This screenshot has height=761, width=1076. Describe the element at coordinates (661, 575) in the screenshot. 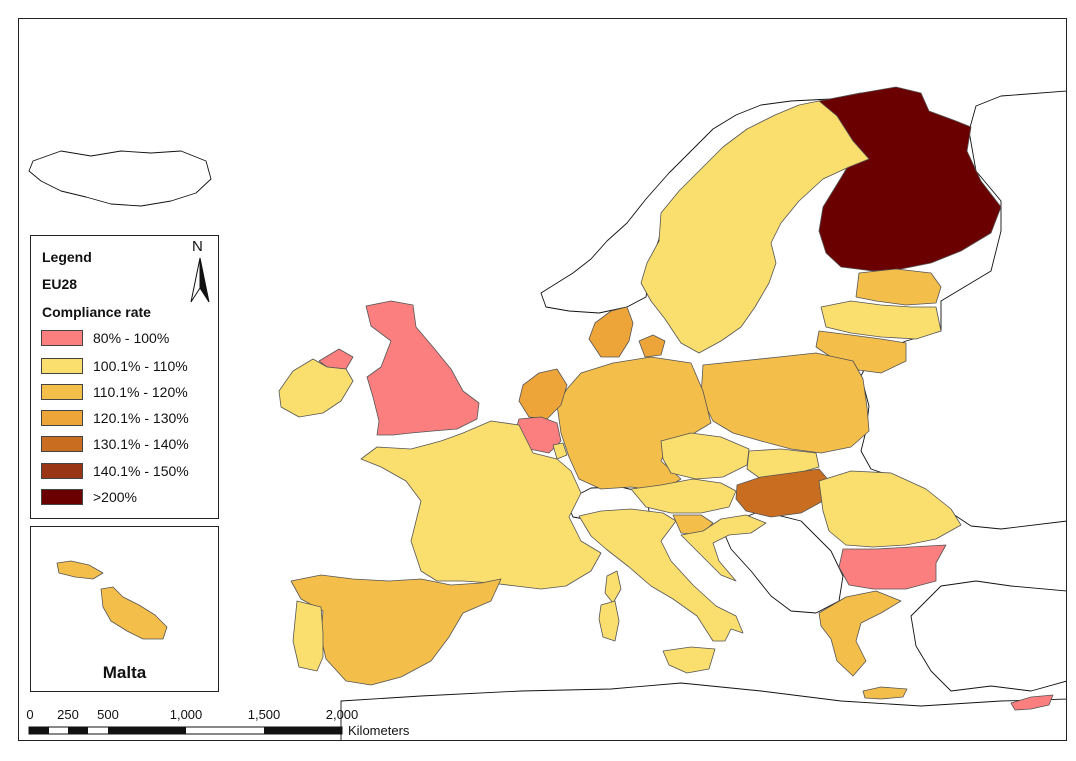

I see `country-italy` at that location.